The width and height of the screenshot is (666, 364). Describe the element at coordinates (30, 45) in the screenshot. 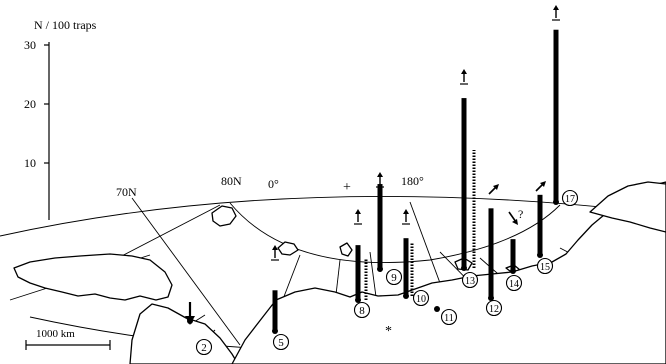

I see `y-tick-label-30: 30` at that location.